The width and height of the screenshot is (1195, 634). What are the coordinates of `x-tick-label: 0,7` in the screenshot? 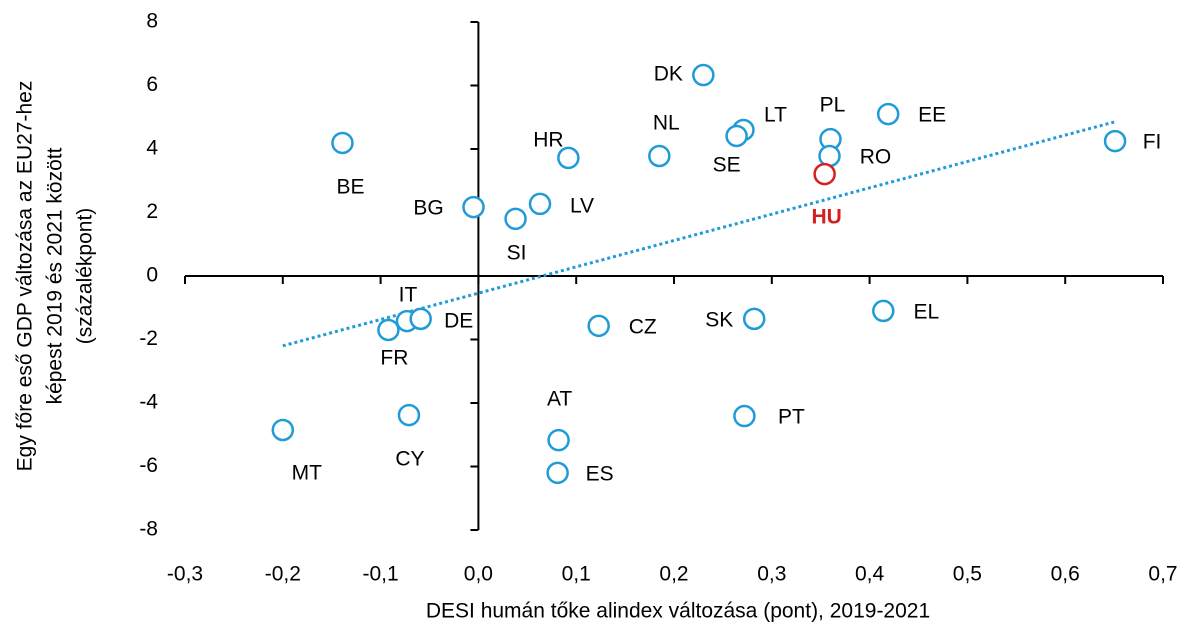 It's located at (1162, 574).